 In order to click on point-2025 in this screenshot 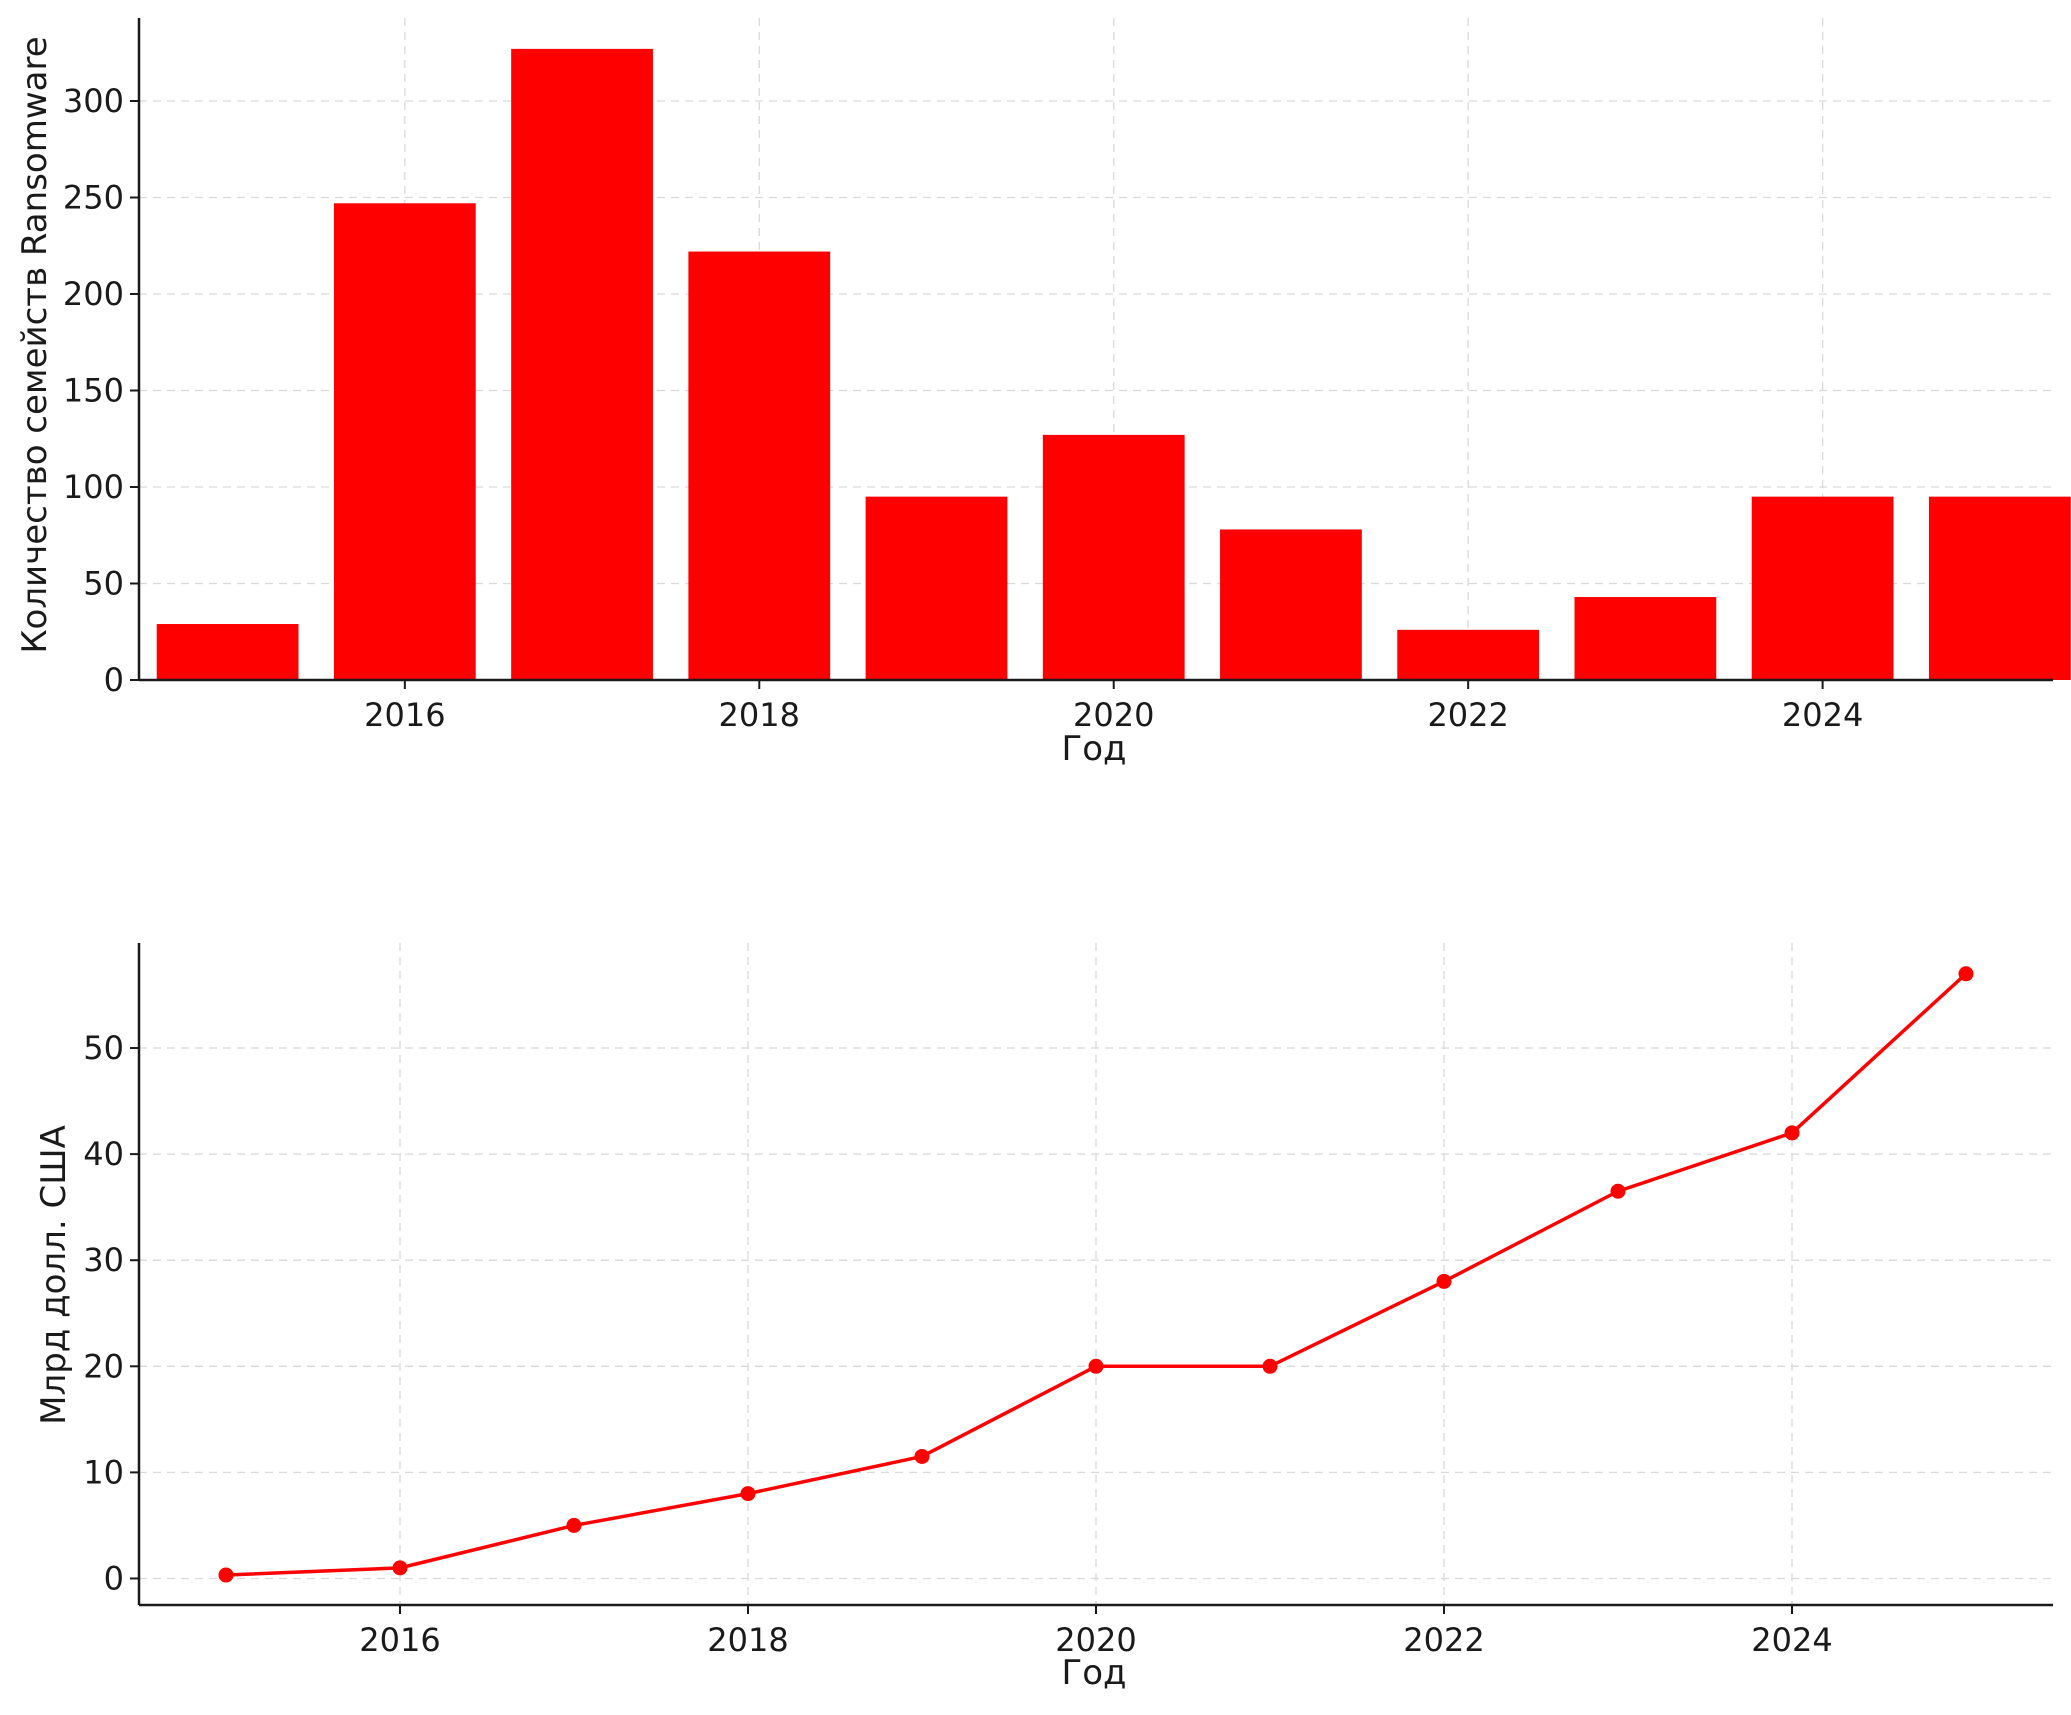, I will do `click(1966, 974)`.